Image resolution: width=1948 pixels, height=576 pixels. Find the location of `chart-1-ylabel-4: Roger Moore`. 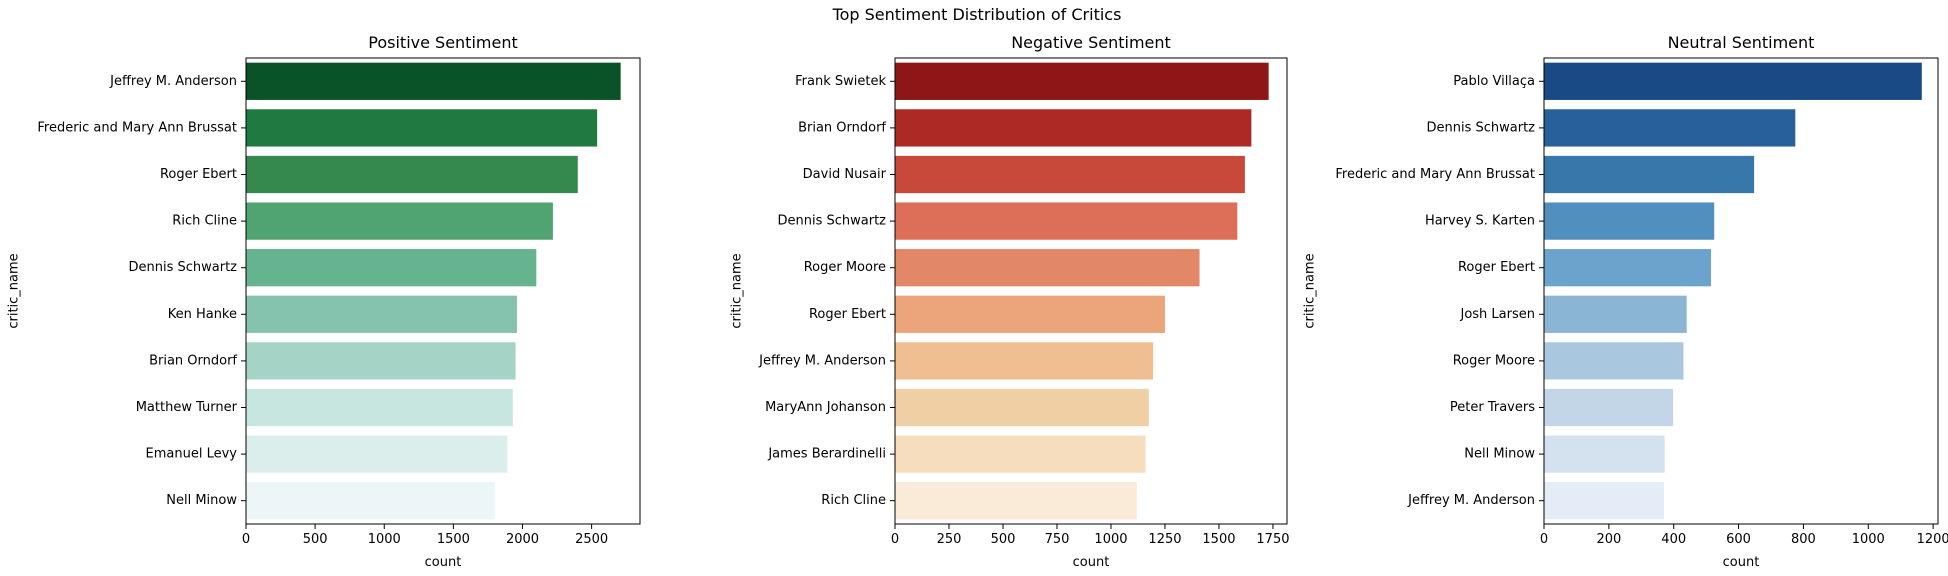

chart-1-ylabel-4: Roger Moore is located at coordinates (845, 267).